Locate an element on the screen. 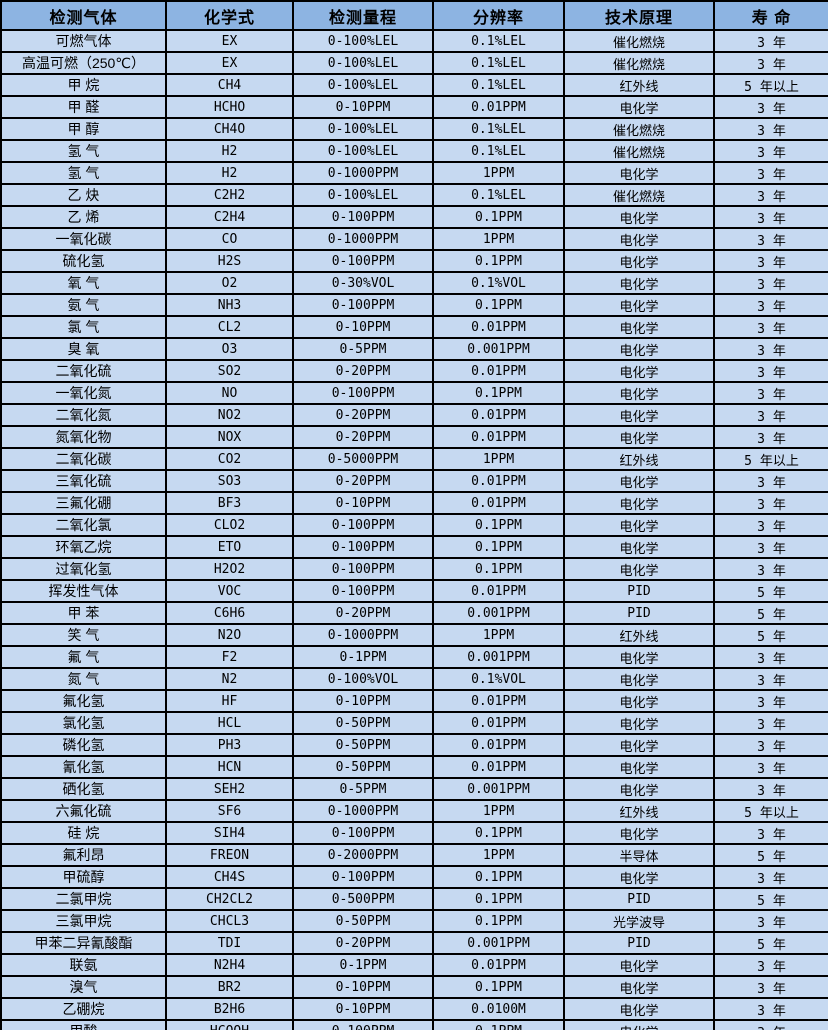 The image size is (828, 1030). column-header-principle: 技术原理 is located at coordinates (639, 15).